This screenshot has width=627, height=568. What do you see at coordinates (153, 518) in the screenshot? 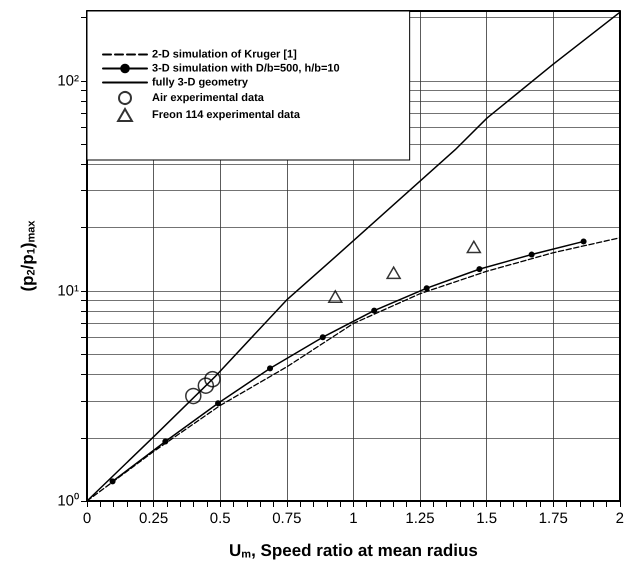
I see `x-tick-label: 0.25` at bounding box center [153, 518].